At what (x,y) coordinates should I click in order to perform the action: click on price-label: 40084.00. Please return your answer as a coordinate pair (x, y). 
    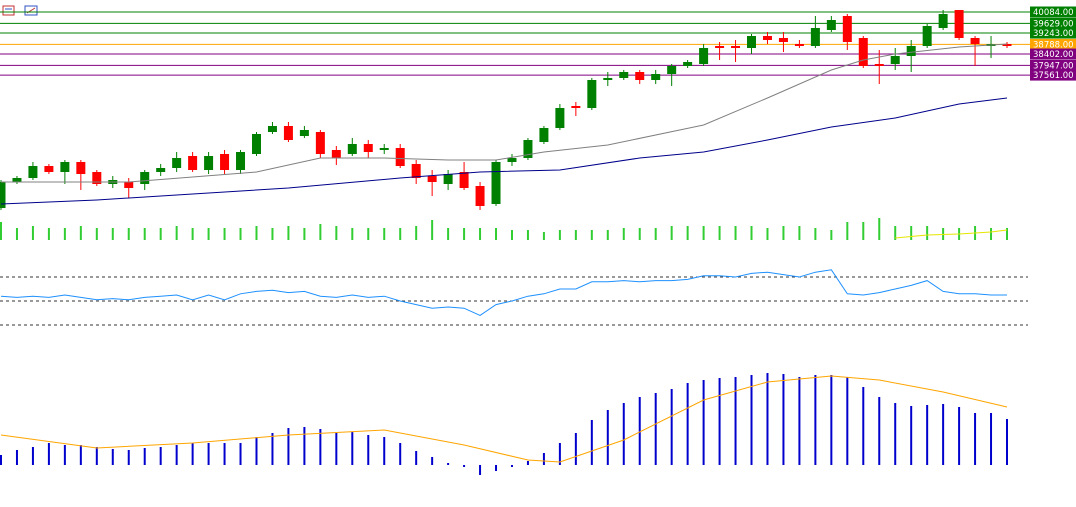
    Looking at the image, I should click on (1053, 13).